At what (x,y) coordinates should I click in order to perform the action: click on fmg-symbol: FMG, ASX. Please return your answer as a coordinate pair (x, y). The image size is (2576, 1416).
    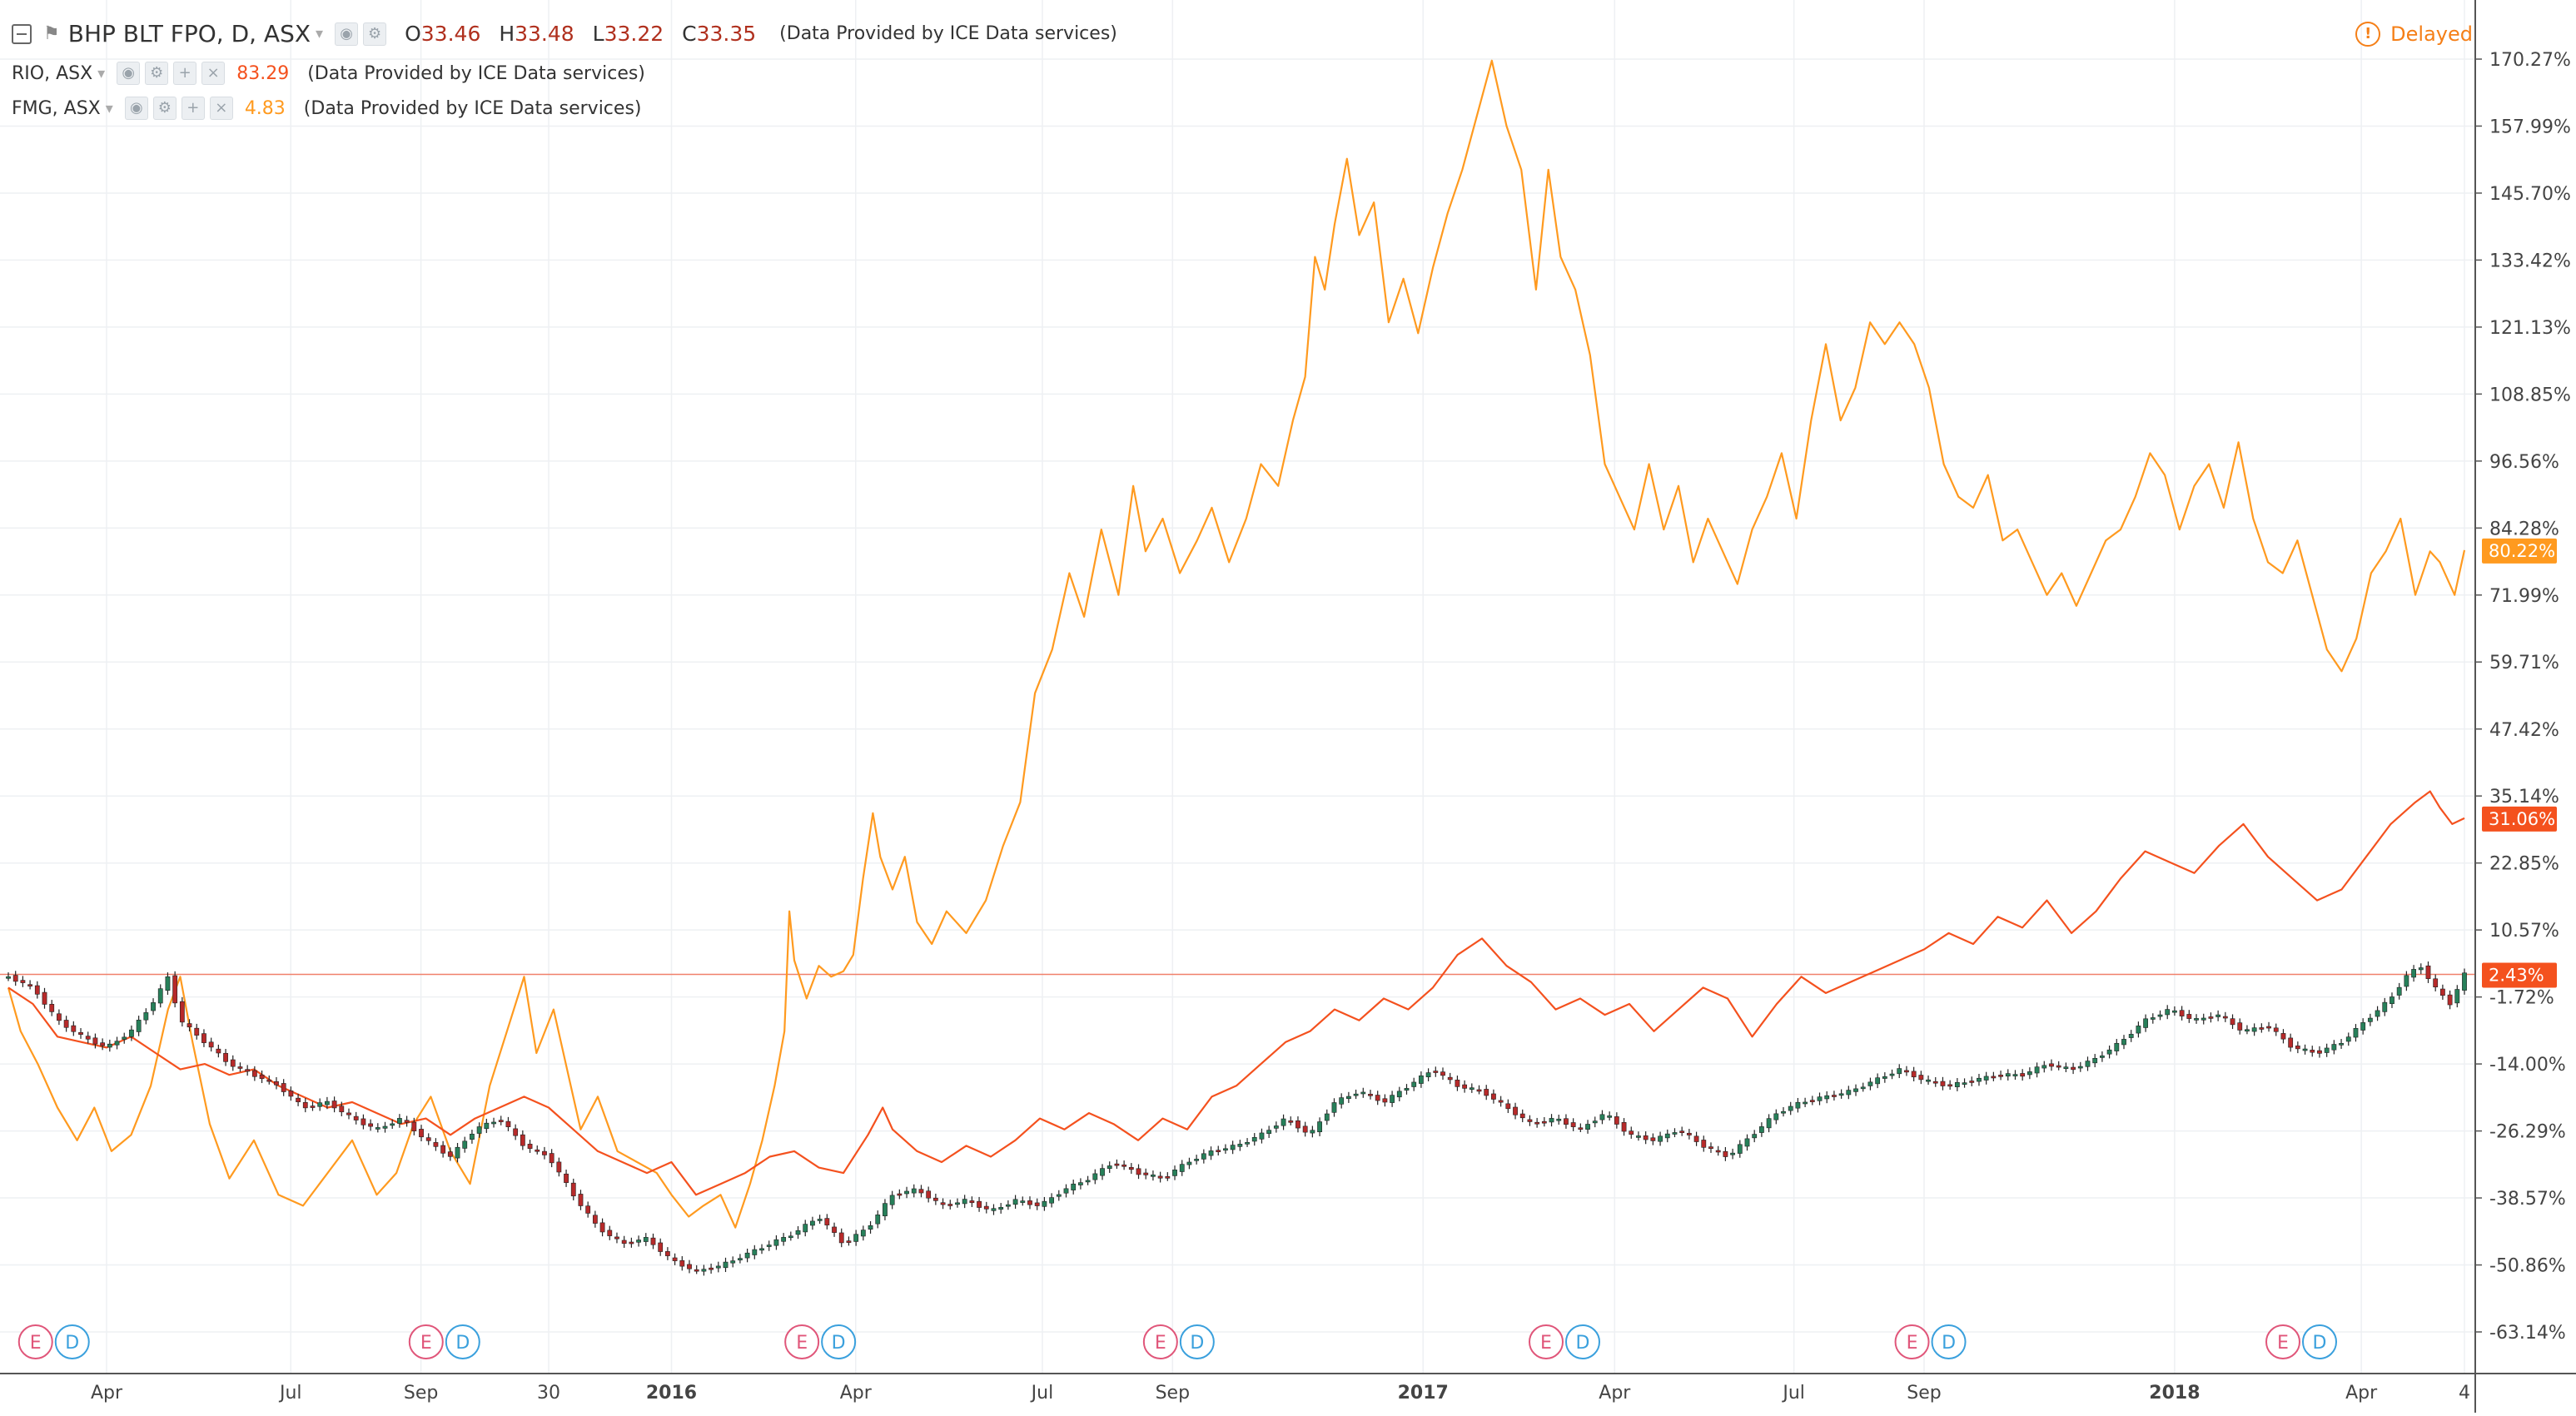
    Looking at the image, I should click on (56, 108).